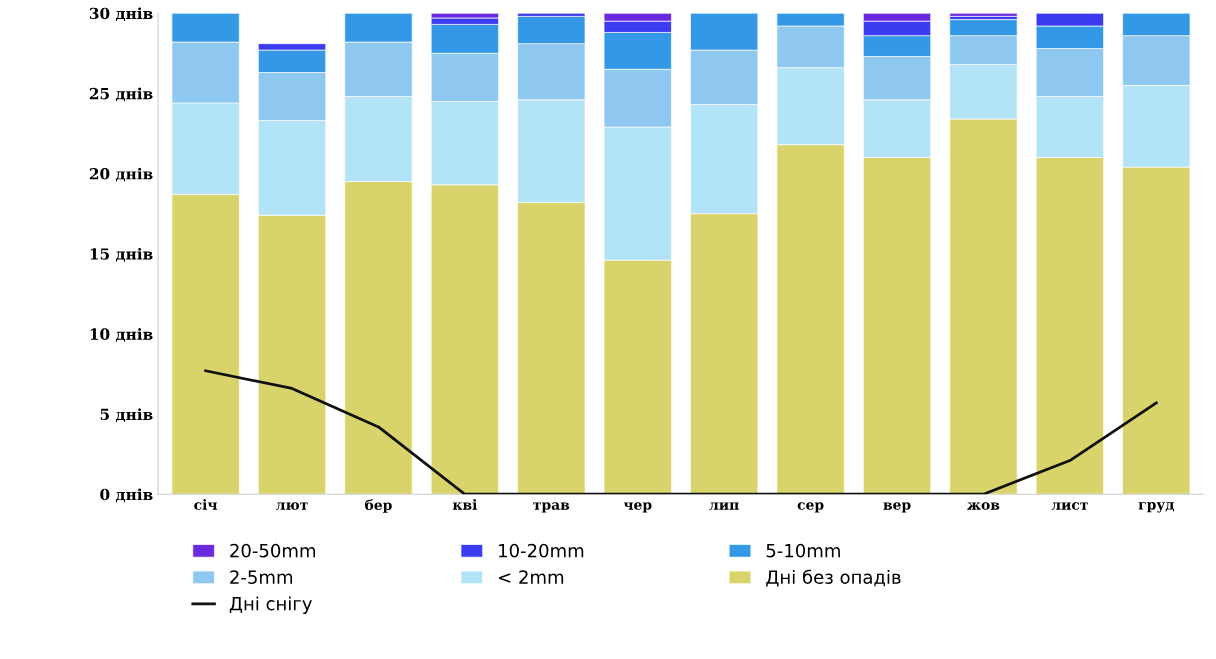  What do you see at coordinates (126, 495) in the screenshot?
I see `y-tick-label: 0 днів` at bounding box center [126, 495].